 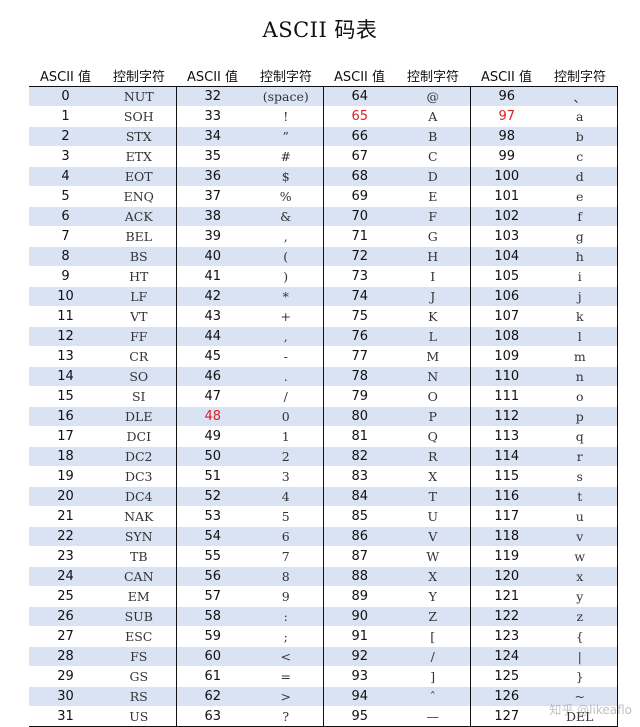 I want to click on control-char-cell: D, so click(x=433, y=176).